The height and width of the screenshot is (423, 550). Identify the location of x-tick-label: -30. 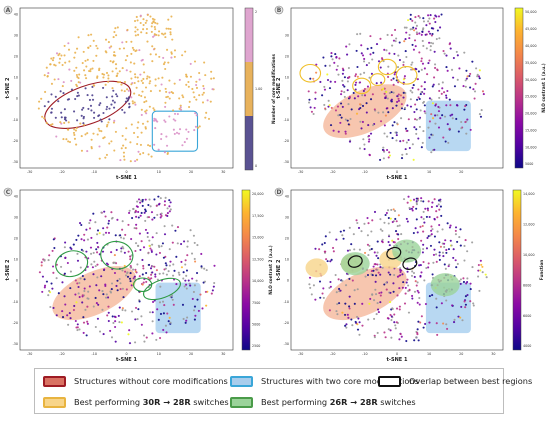
(29, 172).